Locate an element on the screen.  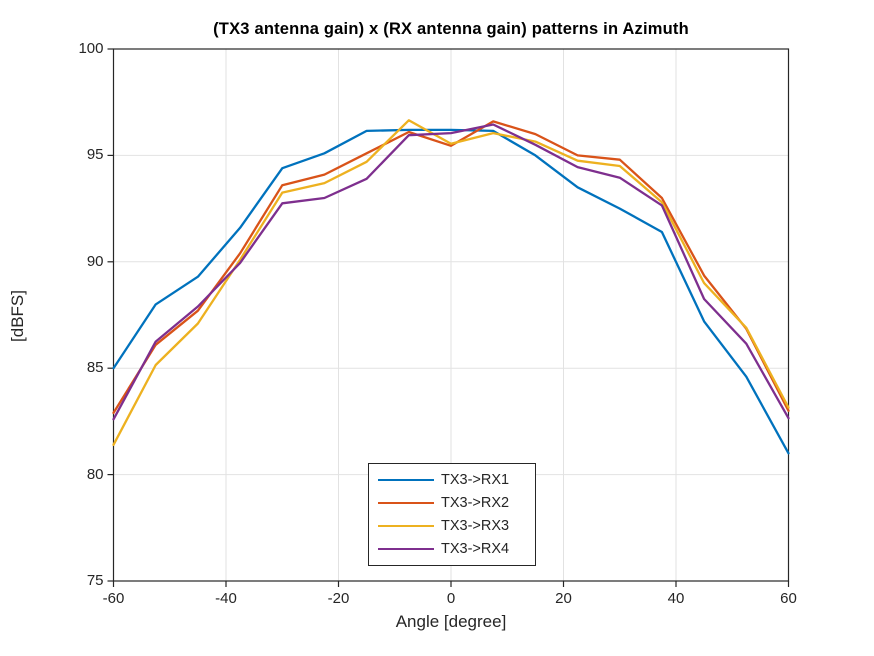
y-axis-label: [dBFS] is located at coordinates (17, 316).